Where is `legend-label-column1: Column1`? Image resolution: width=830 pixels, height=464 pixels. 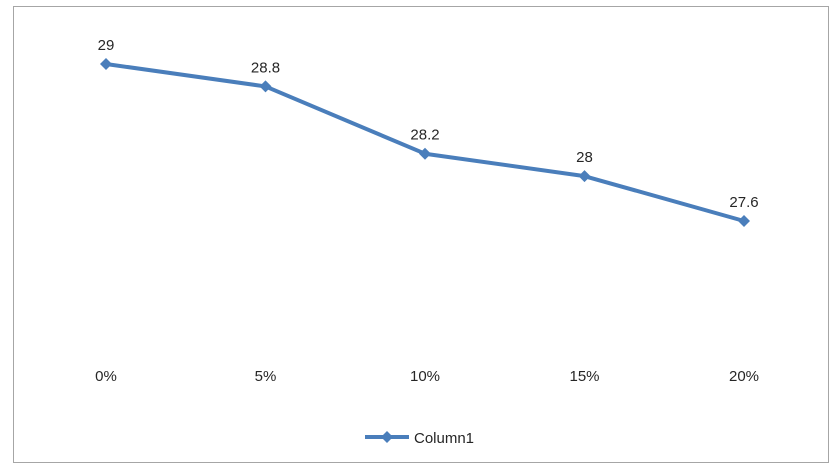 legend-label-column1: Column1 is located at coordinates (444, 438).